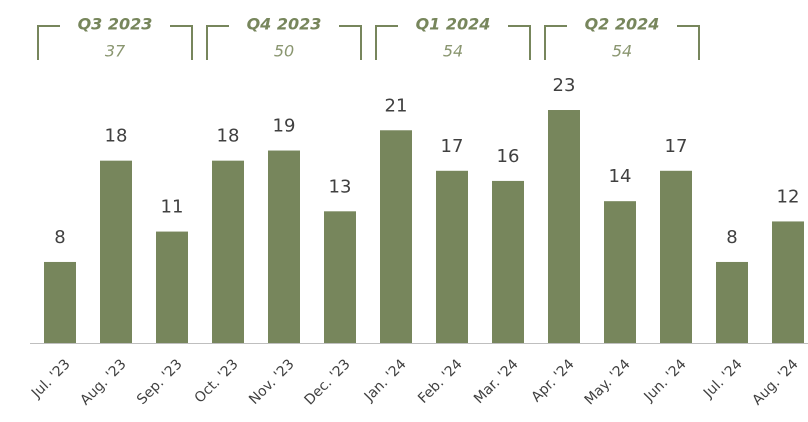  I want to click on value-label: 19, so click(284, 126).